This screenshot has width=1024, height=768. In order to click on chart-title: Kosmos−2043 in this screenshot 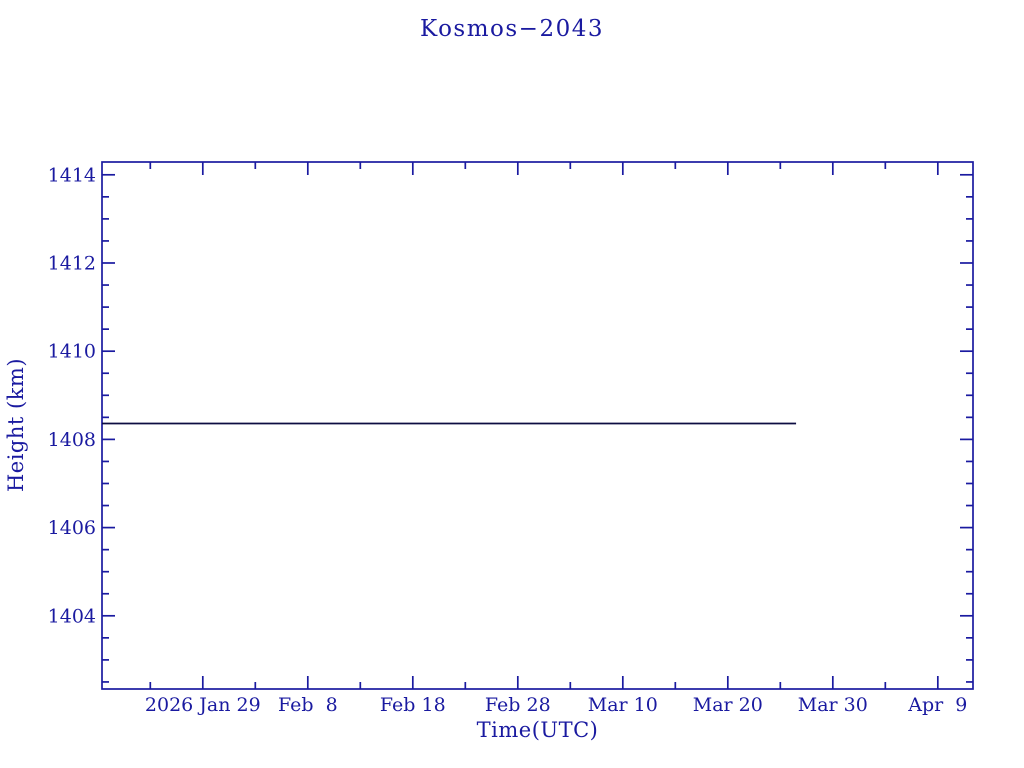, I will do `click(512, 29)`.